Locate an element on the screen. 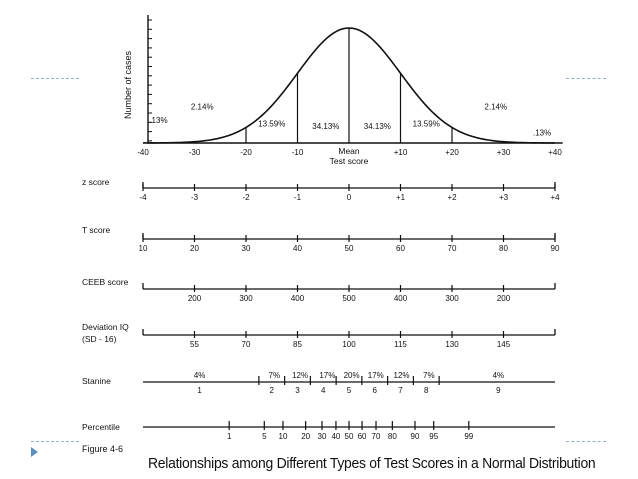  scale-tick-label: 40 is located at coordinates (297, 248).